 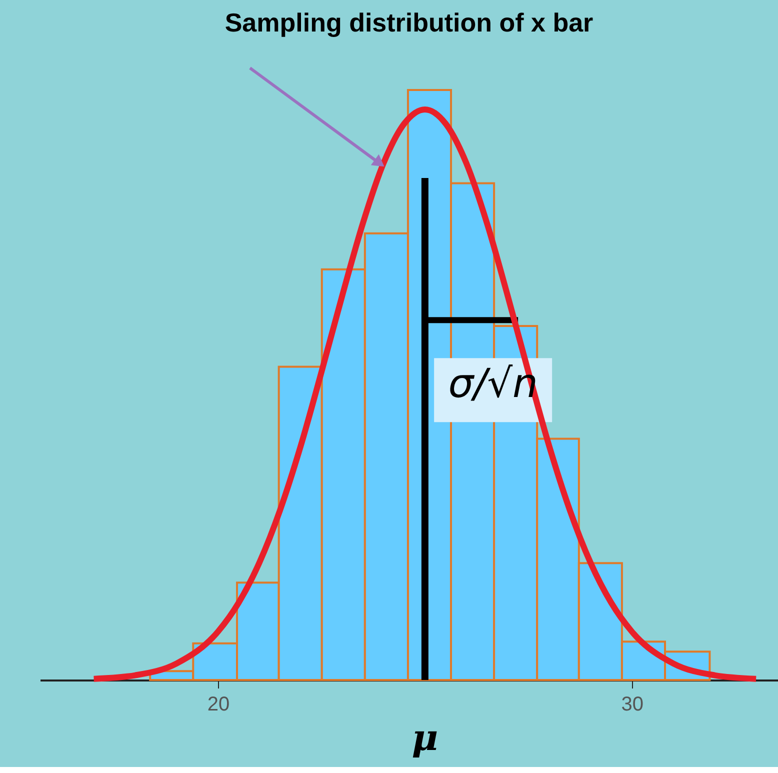 I want to click on chart-title: Sampling distribution of x bar, so click(x=409, y=23).